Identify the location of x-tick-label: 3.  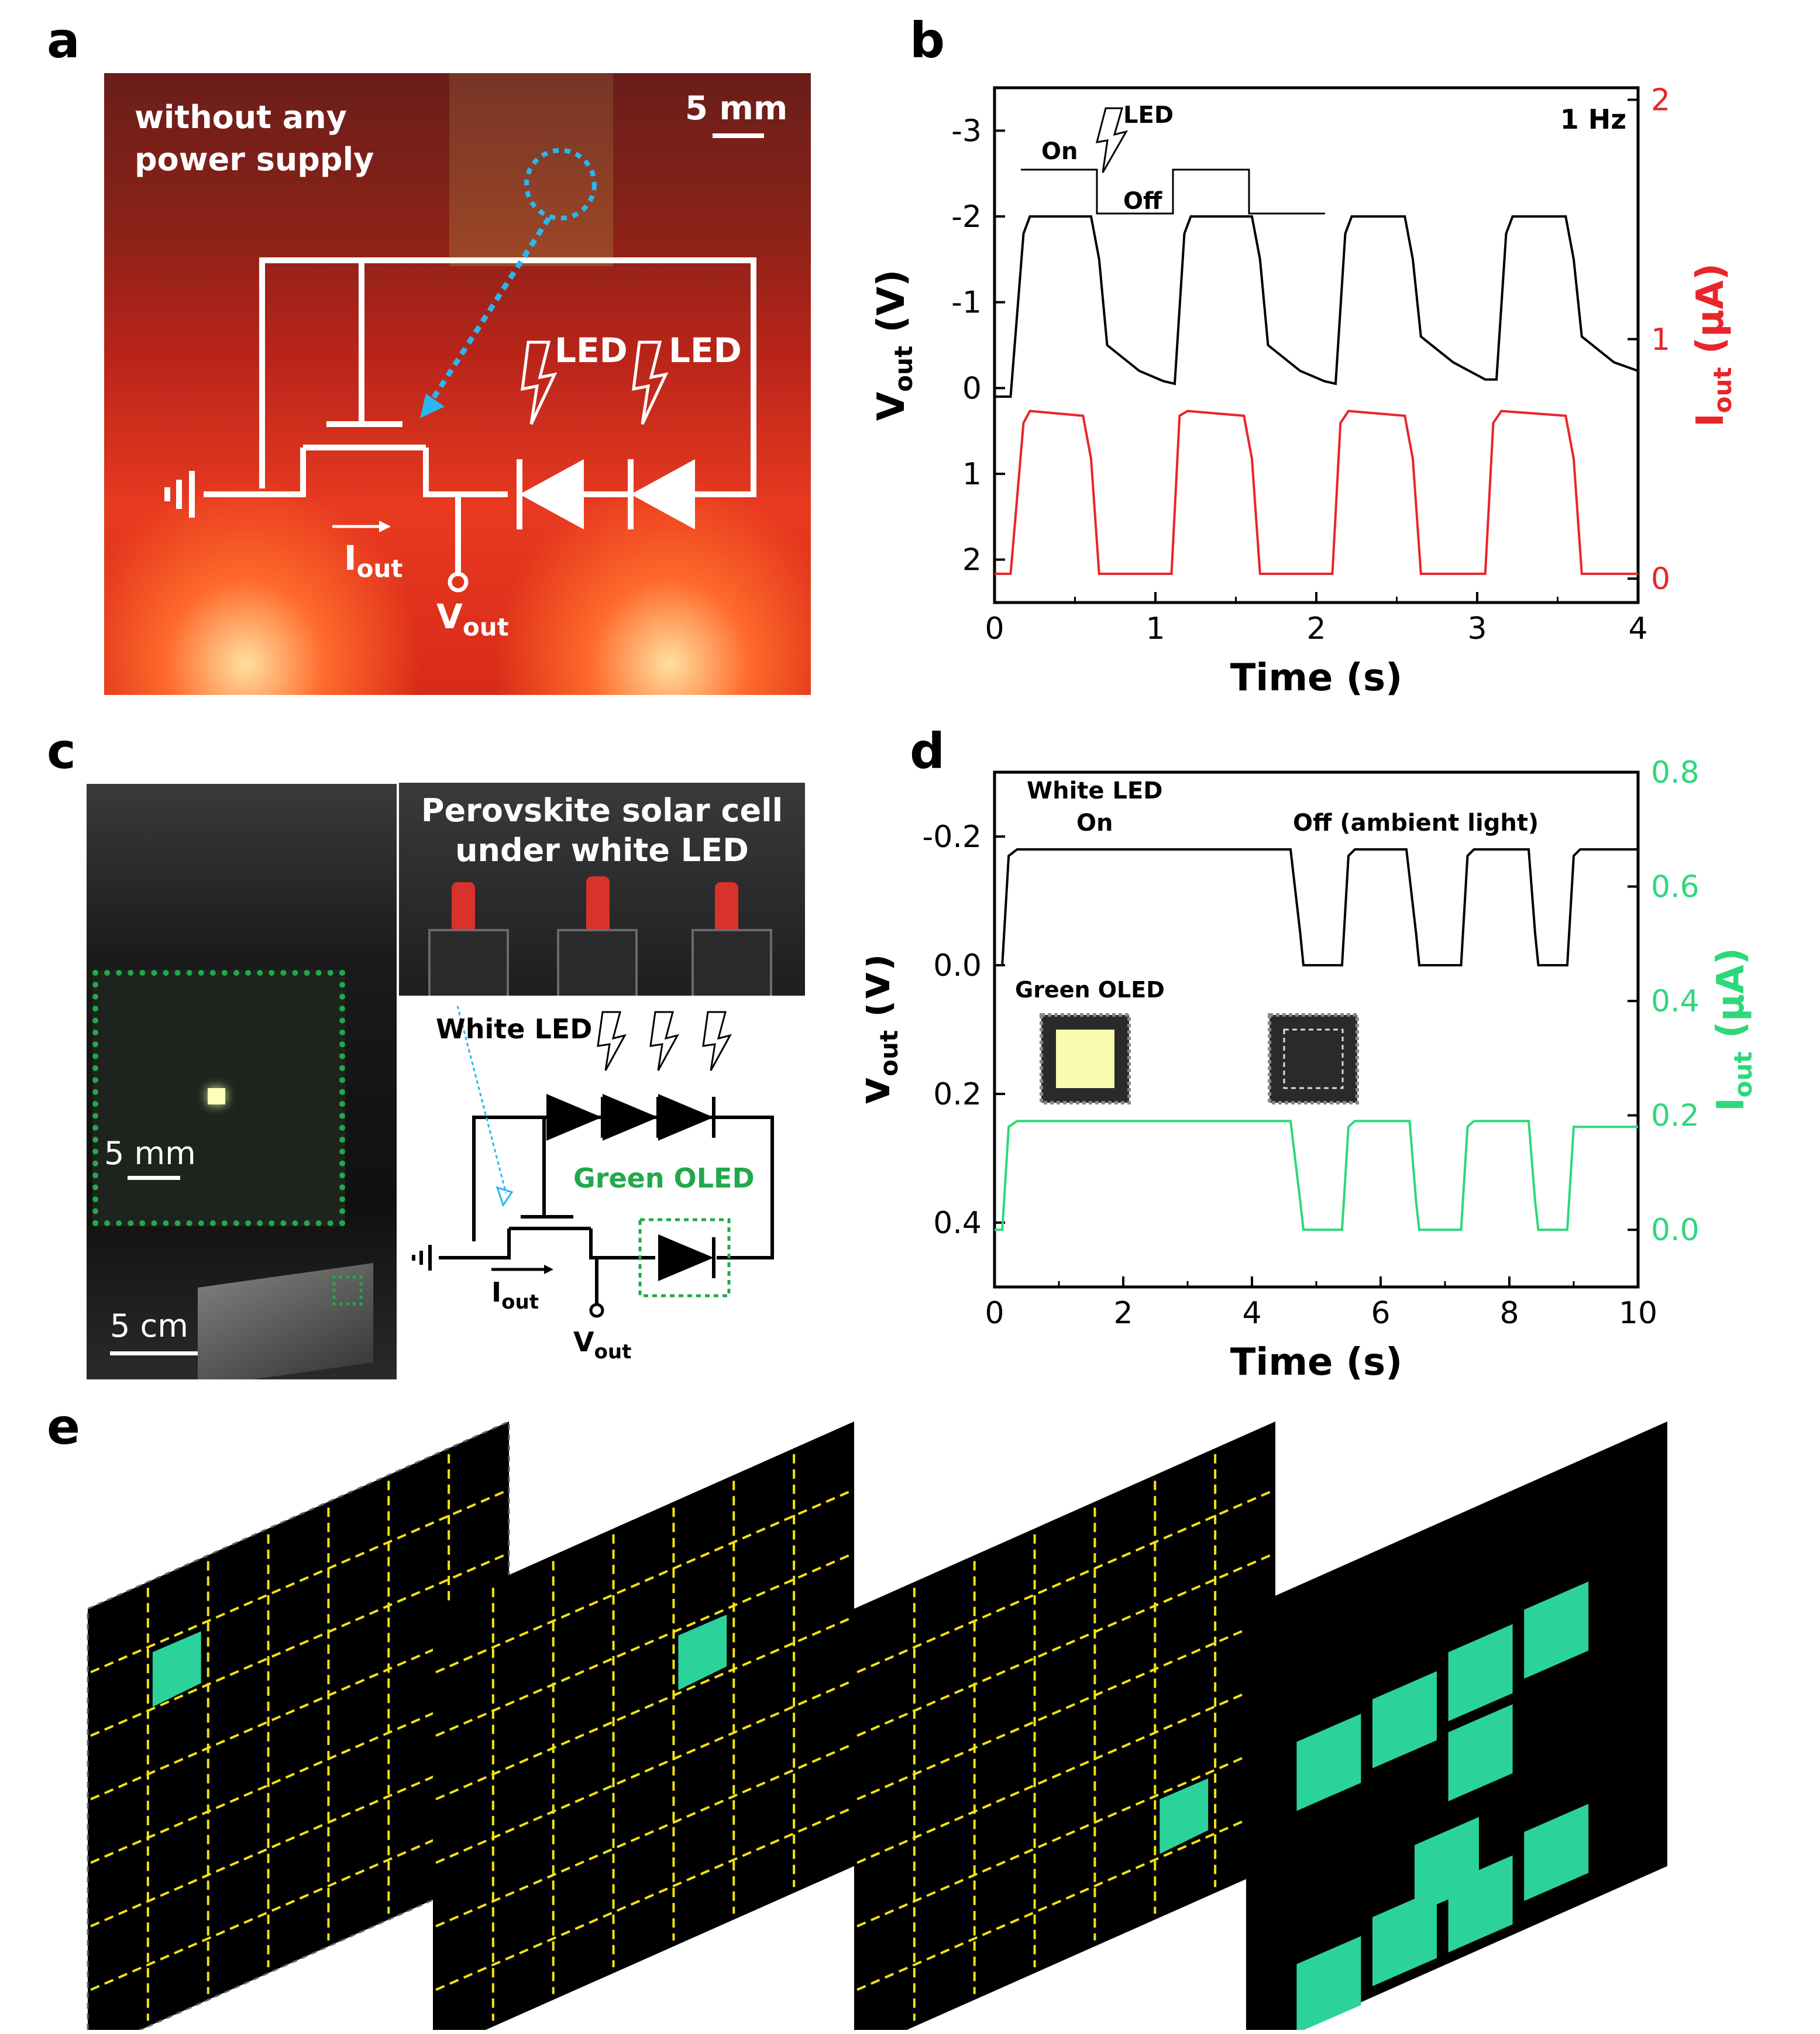
(1477, 629).